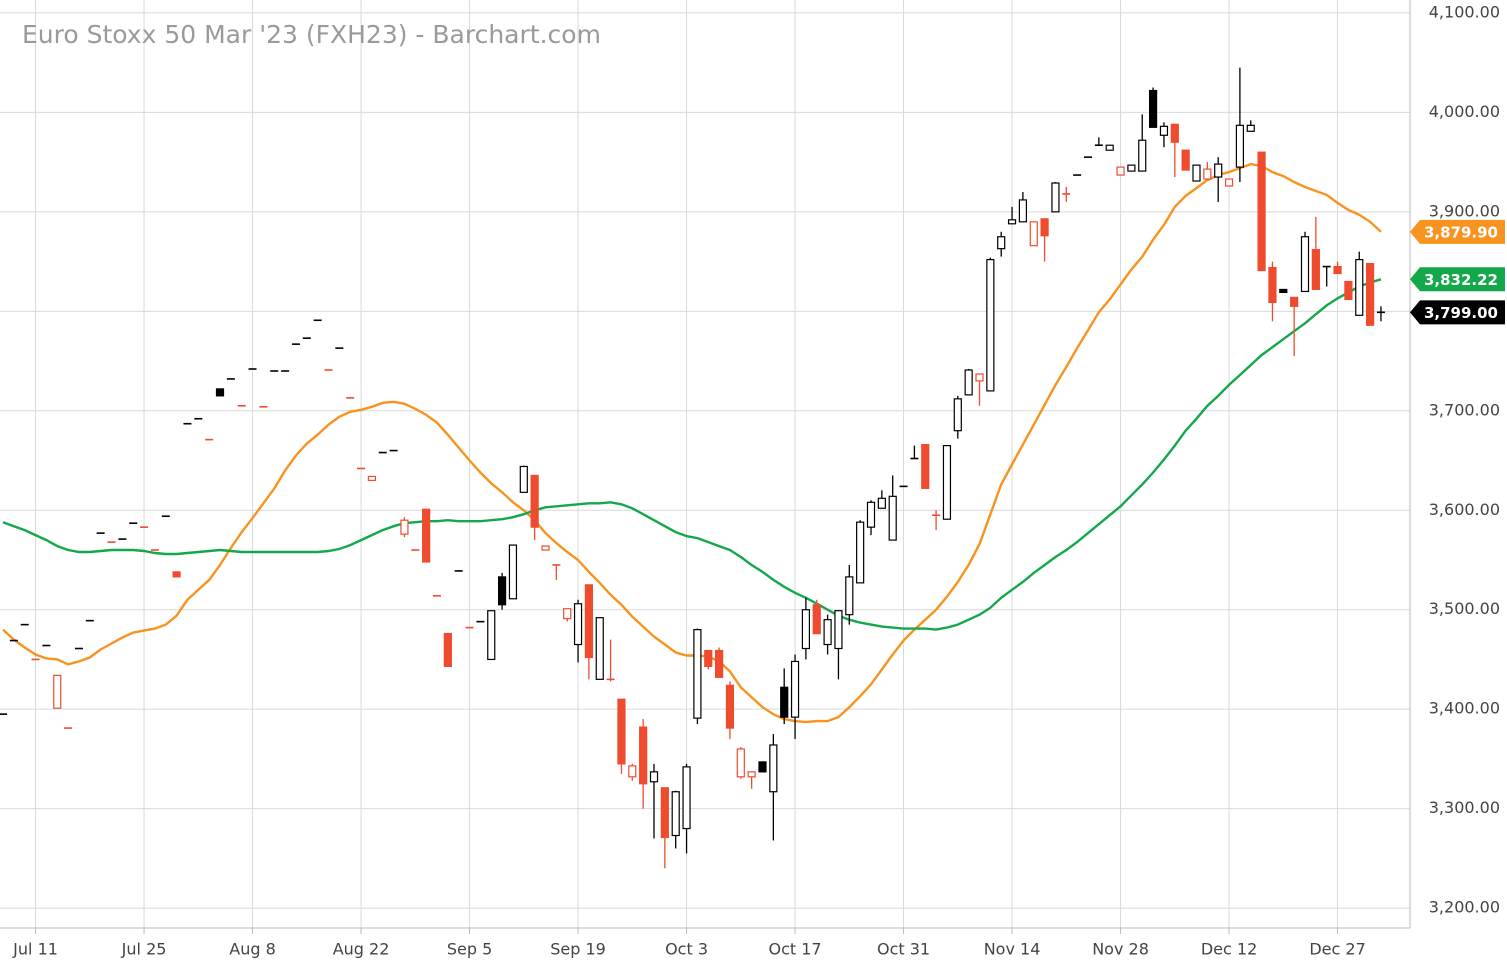 This screenshot has height=971, width=1507. Describe the element at coordinates (1464, 509) in the screenshot. I see `y-tick-label: 3,600.00` at that location.